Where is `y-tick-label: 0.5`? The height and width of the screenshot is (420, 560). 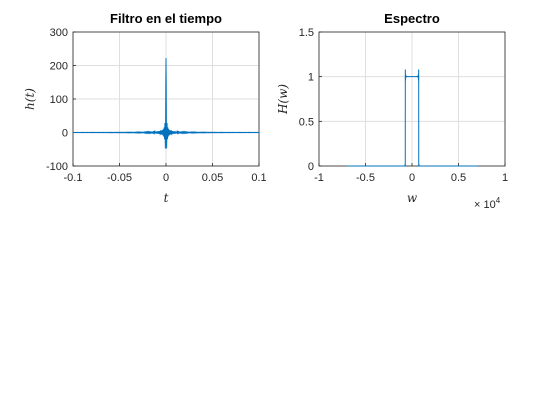
y-tick-label: 0.5 is located at coordinates (306, 122).